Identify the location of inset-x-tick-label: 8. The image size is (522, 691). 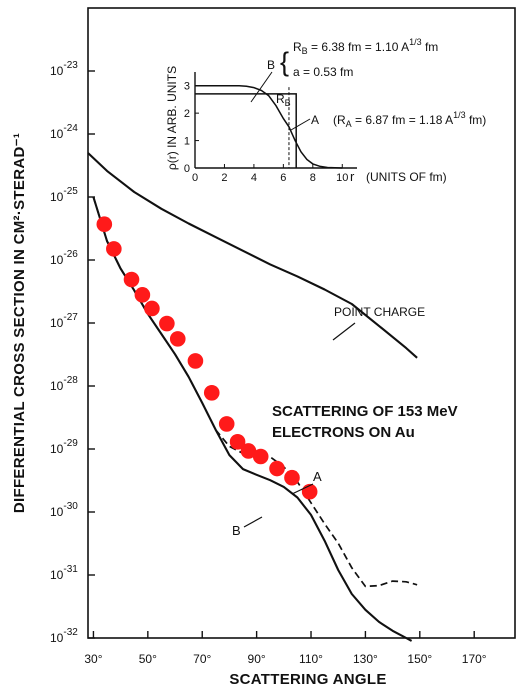
(313, 178).